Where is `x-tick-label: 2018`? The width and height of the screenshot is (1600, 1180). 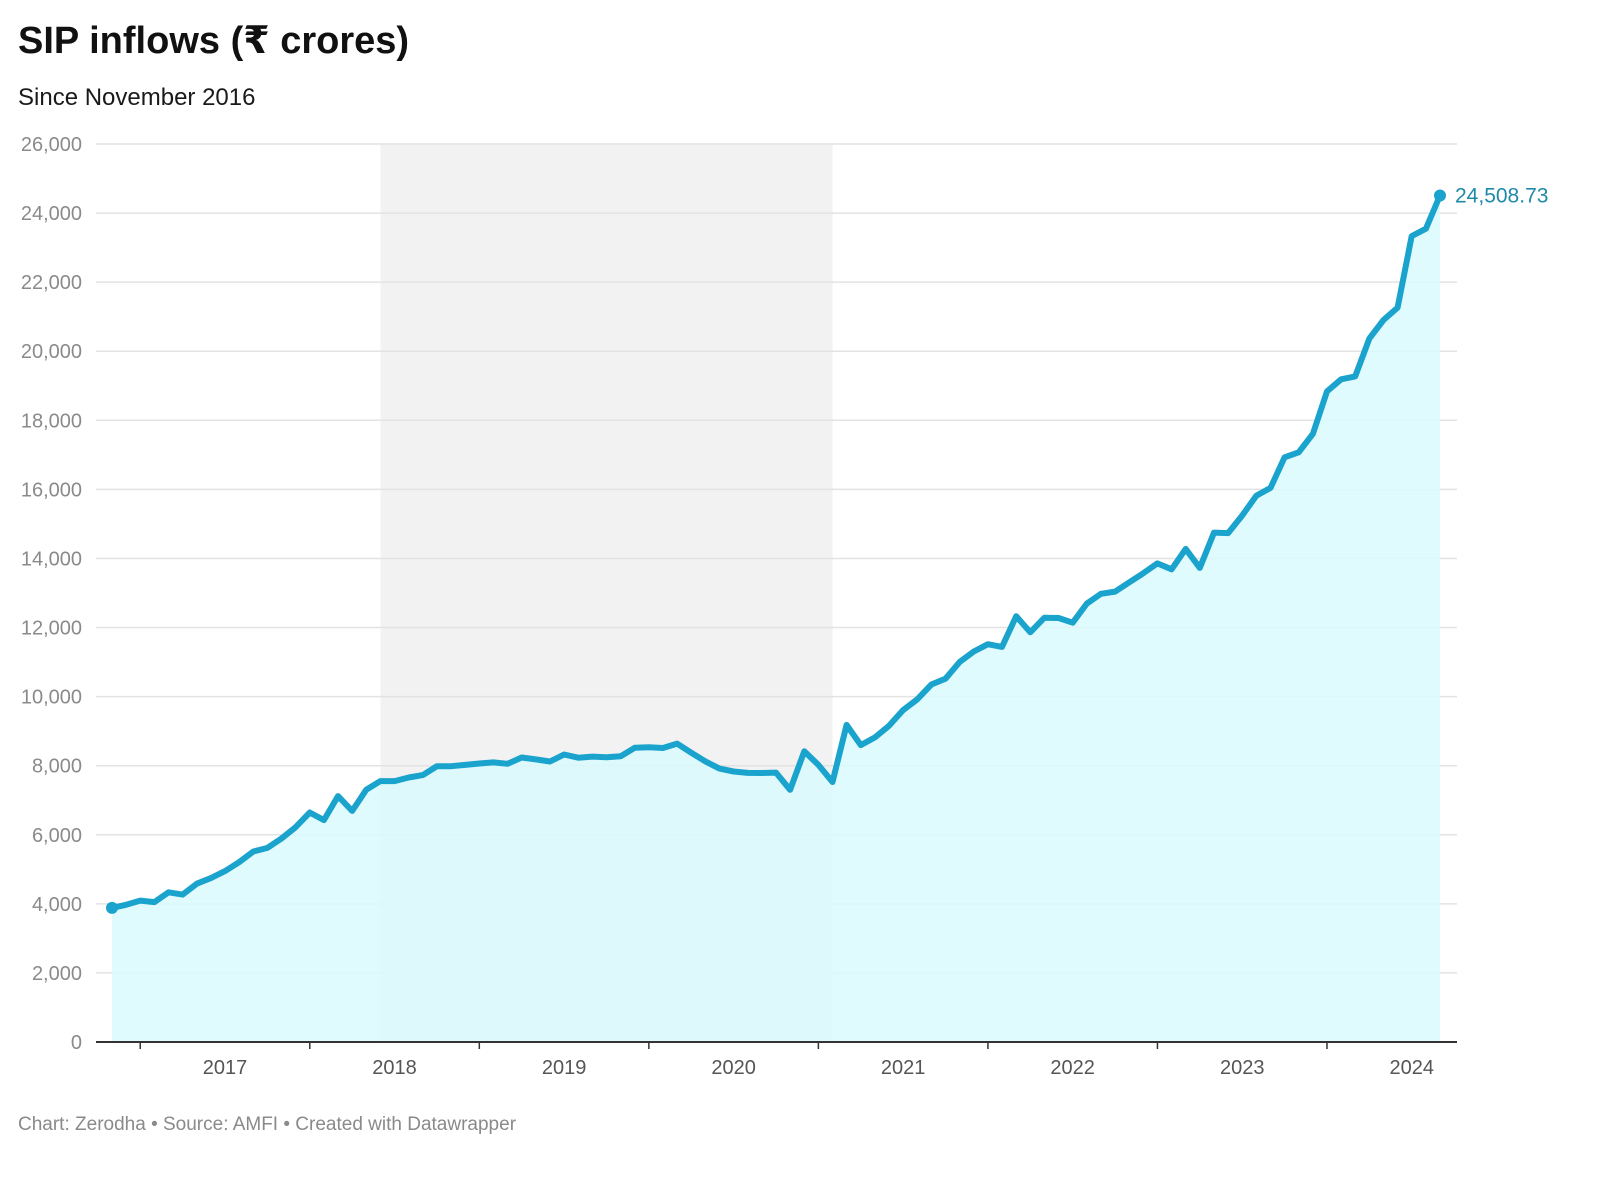 x-tick-label: 2018 is located at coordinates (394, 1068).